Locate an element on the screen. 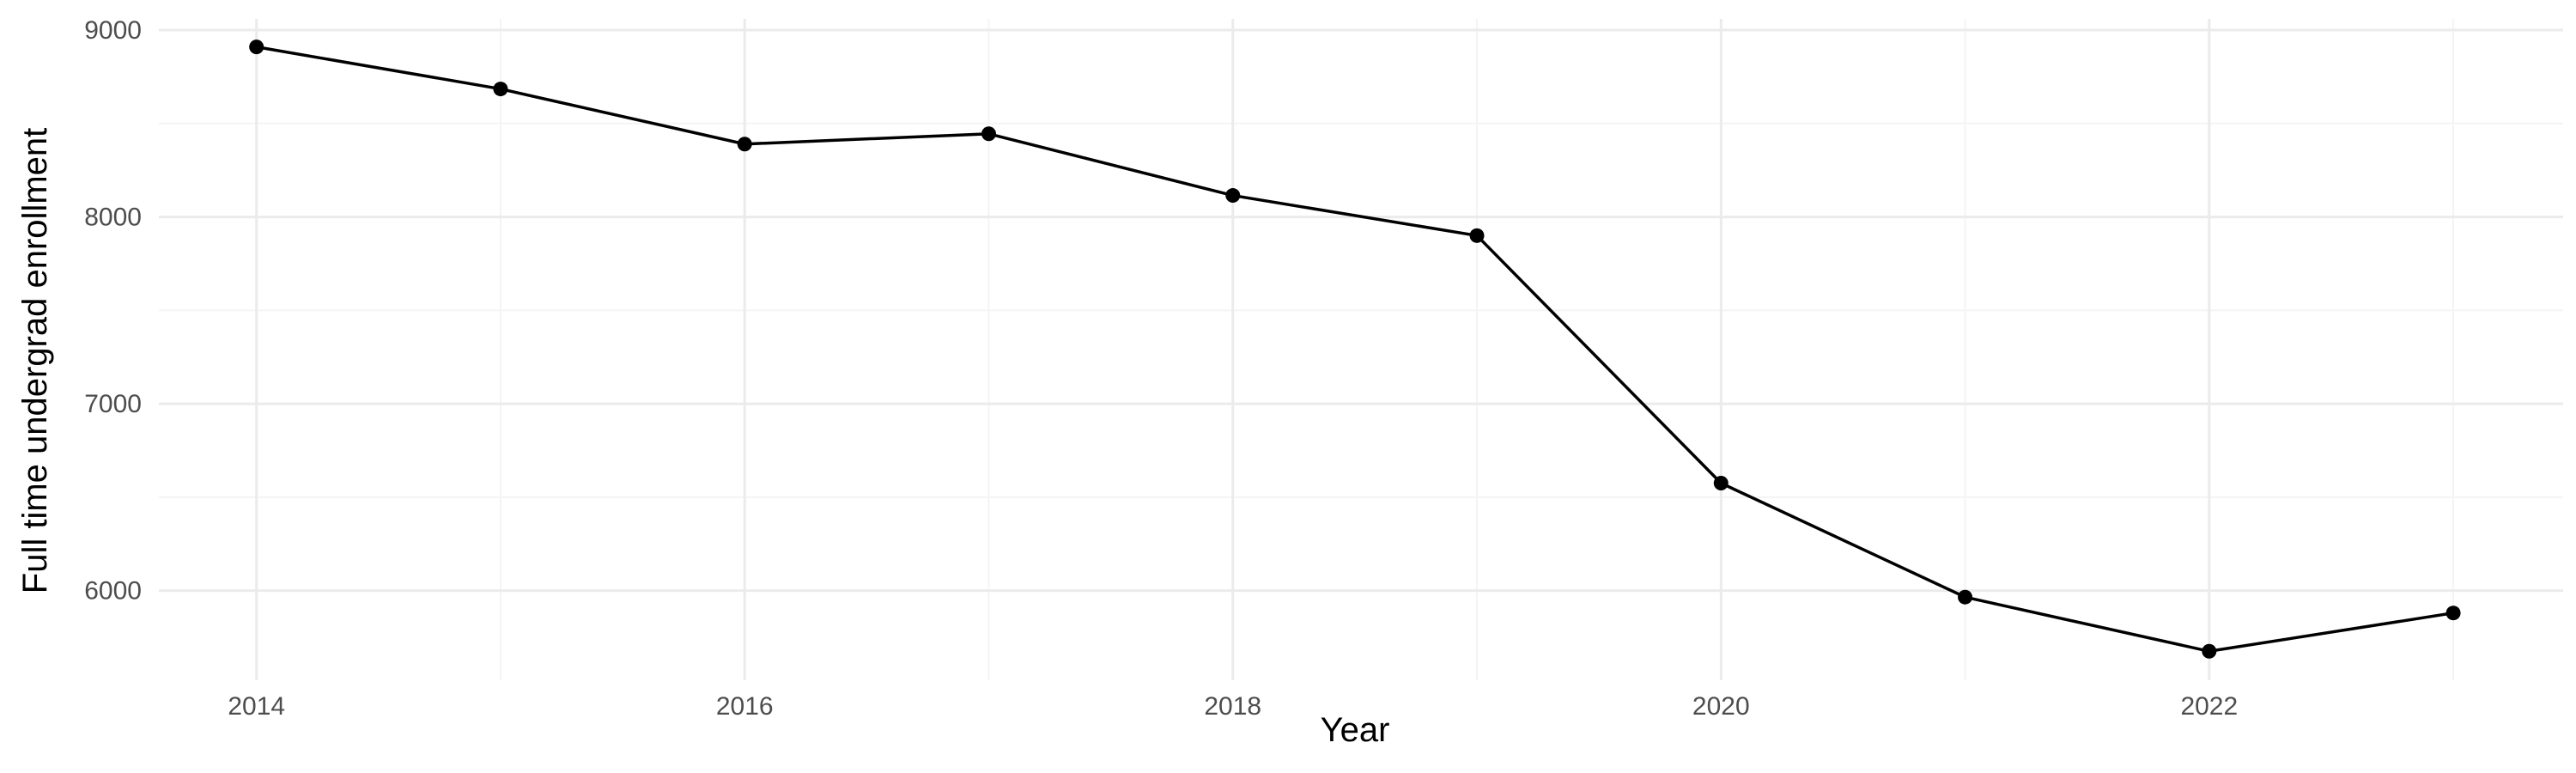 The height and width of the screenshot is (773, 2576). y-tick-label: 6000 is located at coordinates (113, 591).